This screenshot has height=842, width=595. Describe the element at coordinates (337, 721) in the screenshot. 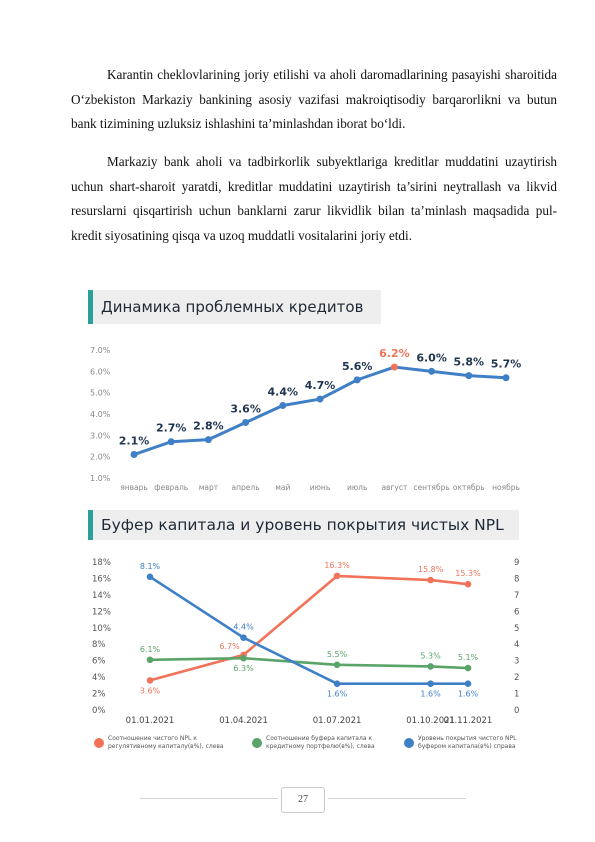

I see `x-tick-label: 01.07.2021` at that location.